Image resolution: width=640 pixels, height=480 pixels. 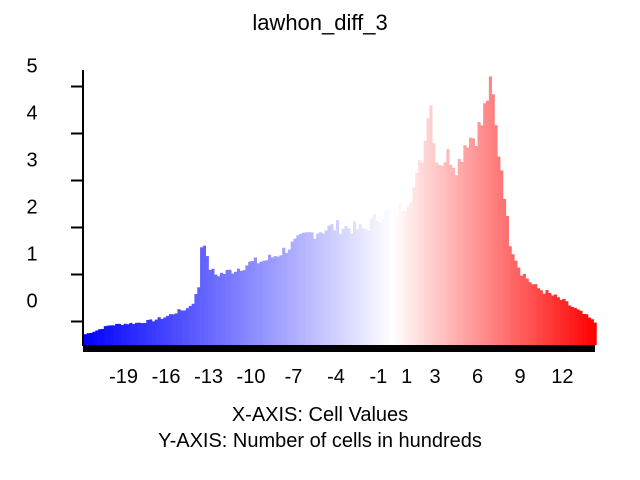 I want to click on x-axis: -19 -16 -13 -10 -7 -4 -1 1 3 6 9 12, so click(x=339, y=366).